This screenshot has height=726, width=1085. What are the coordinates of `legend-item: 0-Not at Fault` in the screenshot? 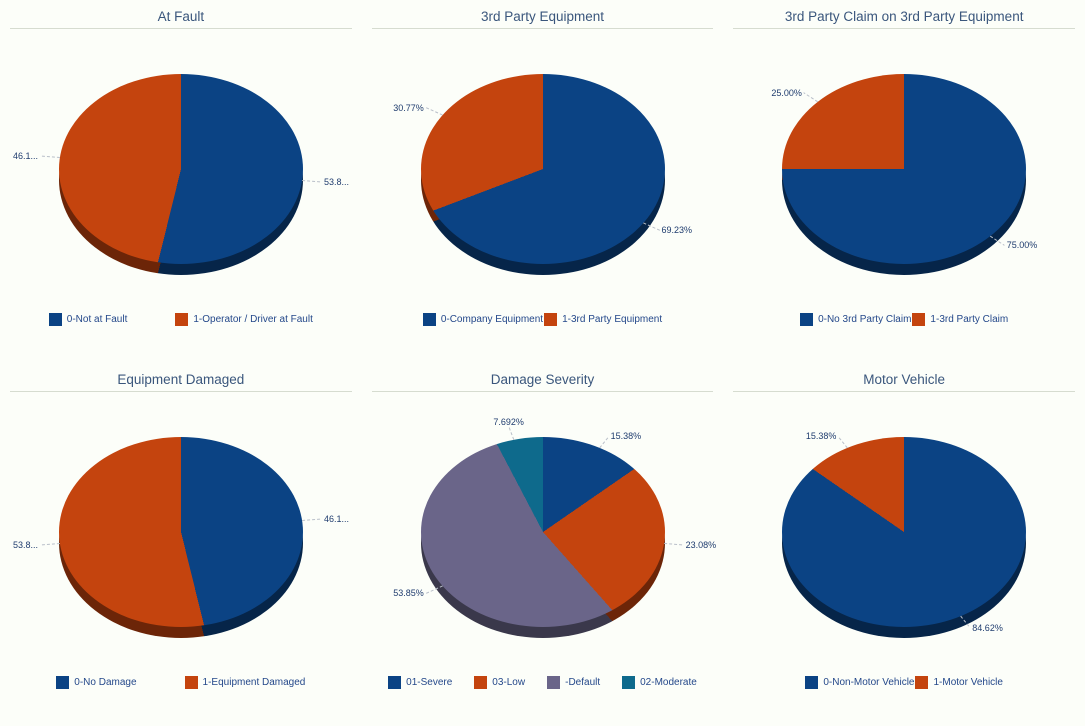 It's located at (88, 319).